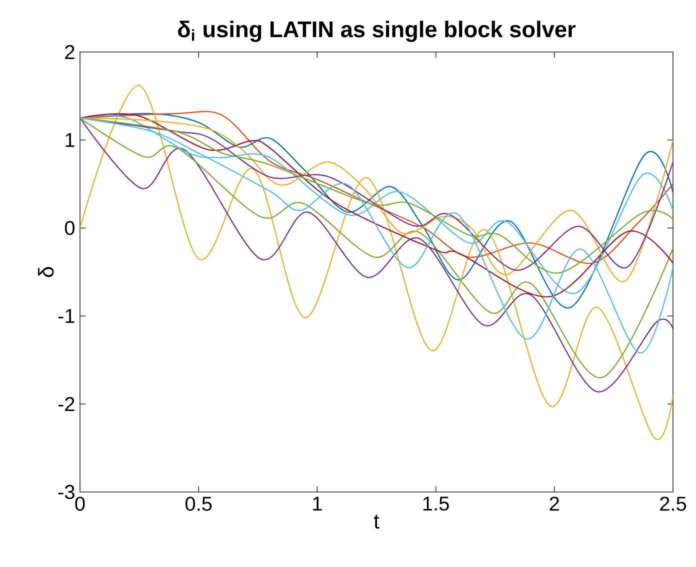 The width and height of the screenshot is (696, 567). What do you see at coordinates (66, 404) in the screenshot?
I see `y-tick-label: -2` at bounding box center [66, 404].